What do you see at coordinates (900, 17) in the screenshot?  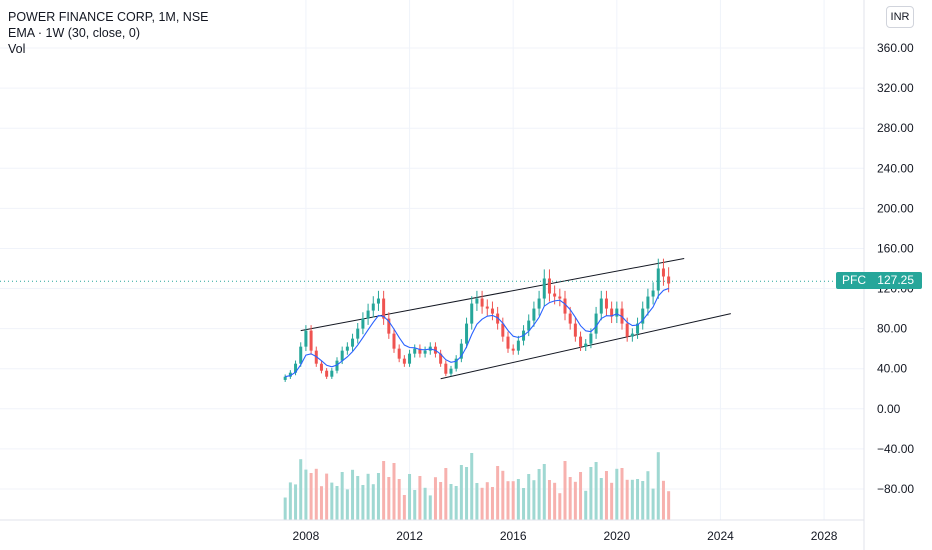 I see `currency-button: INR` at bounding box center [900, 17].